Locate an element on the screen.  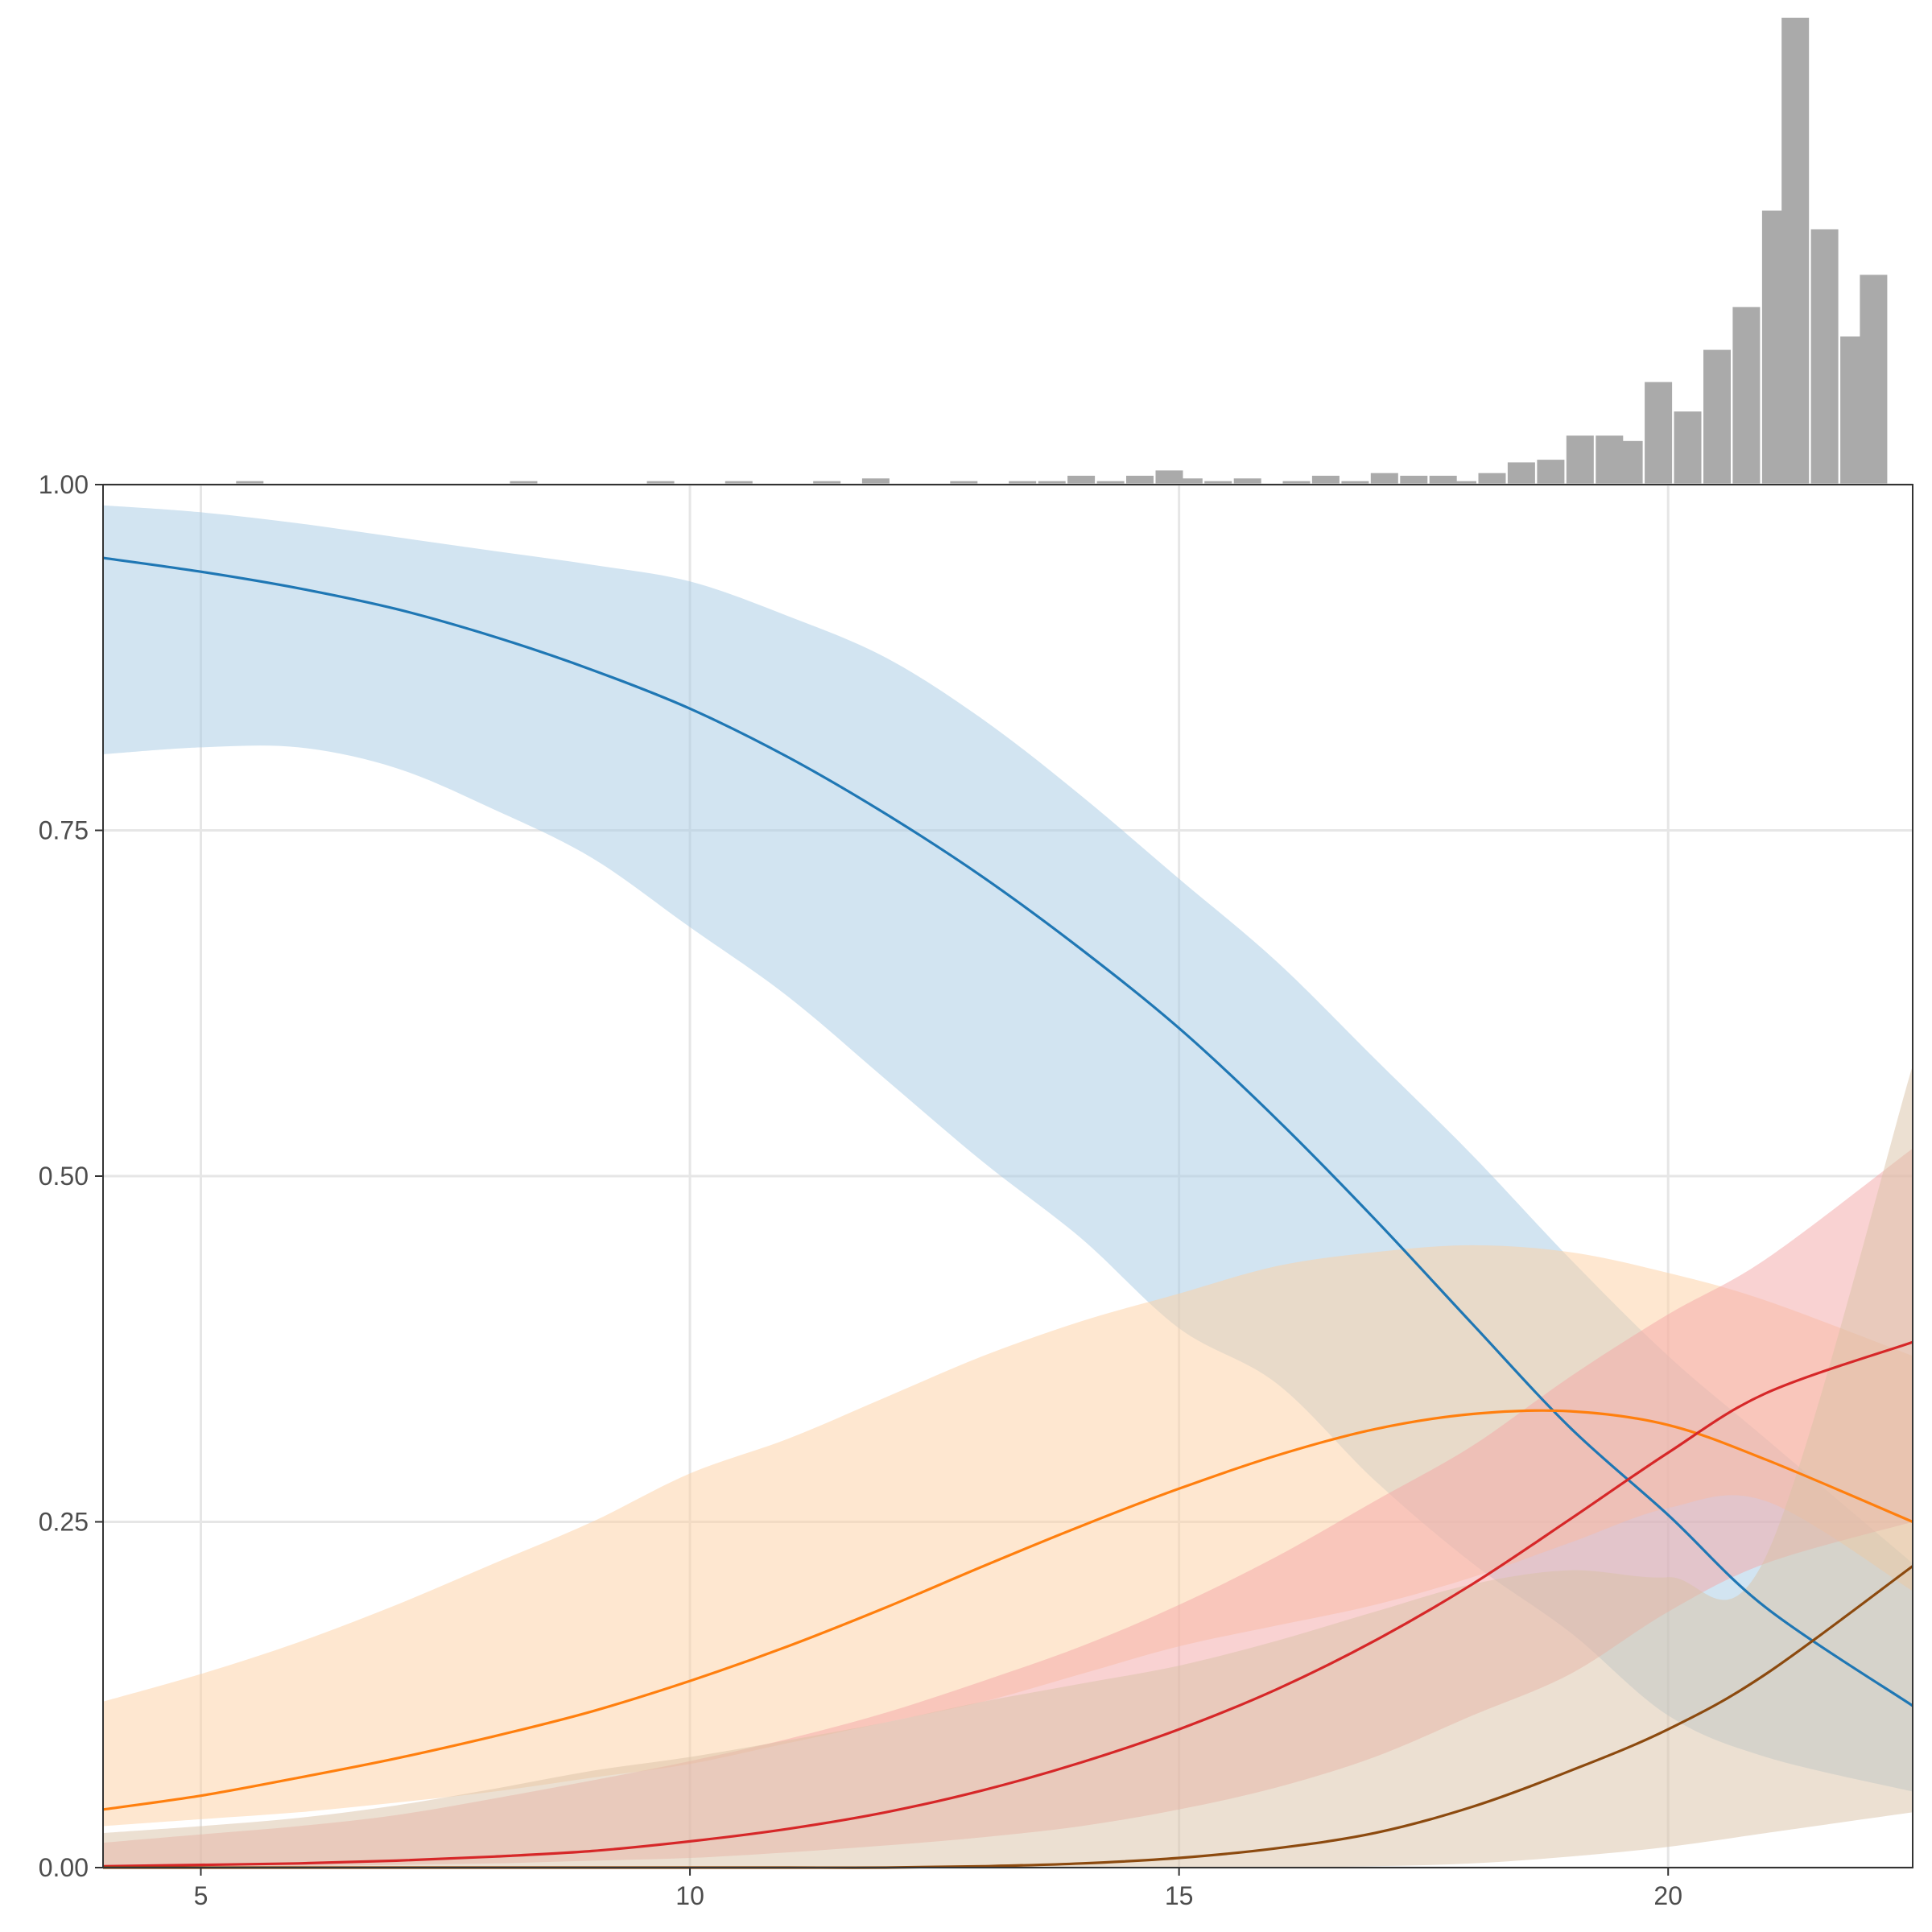
y-tick-label-1: 0.25 is located at coordinates (64, 1522).